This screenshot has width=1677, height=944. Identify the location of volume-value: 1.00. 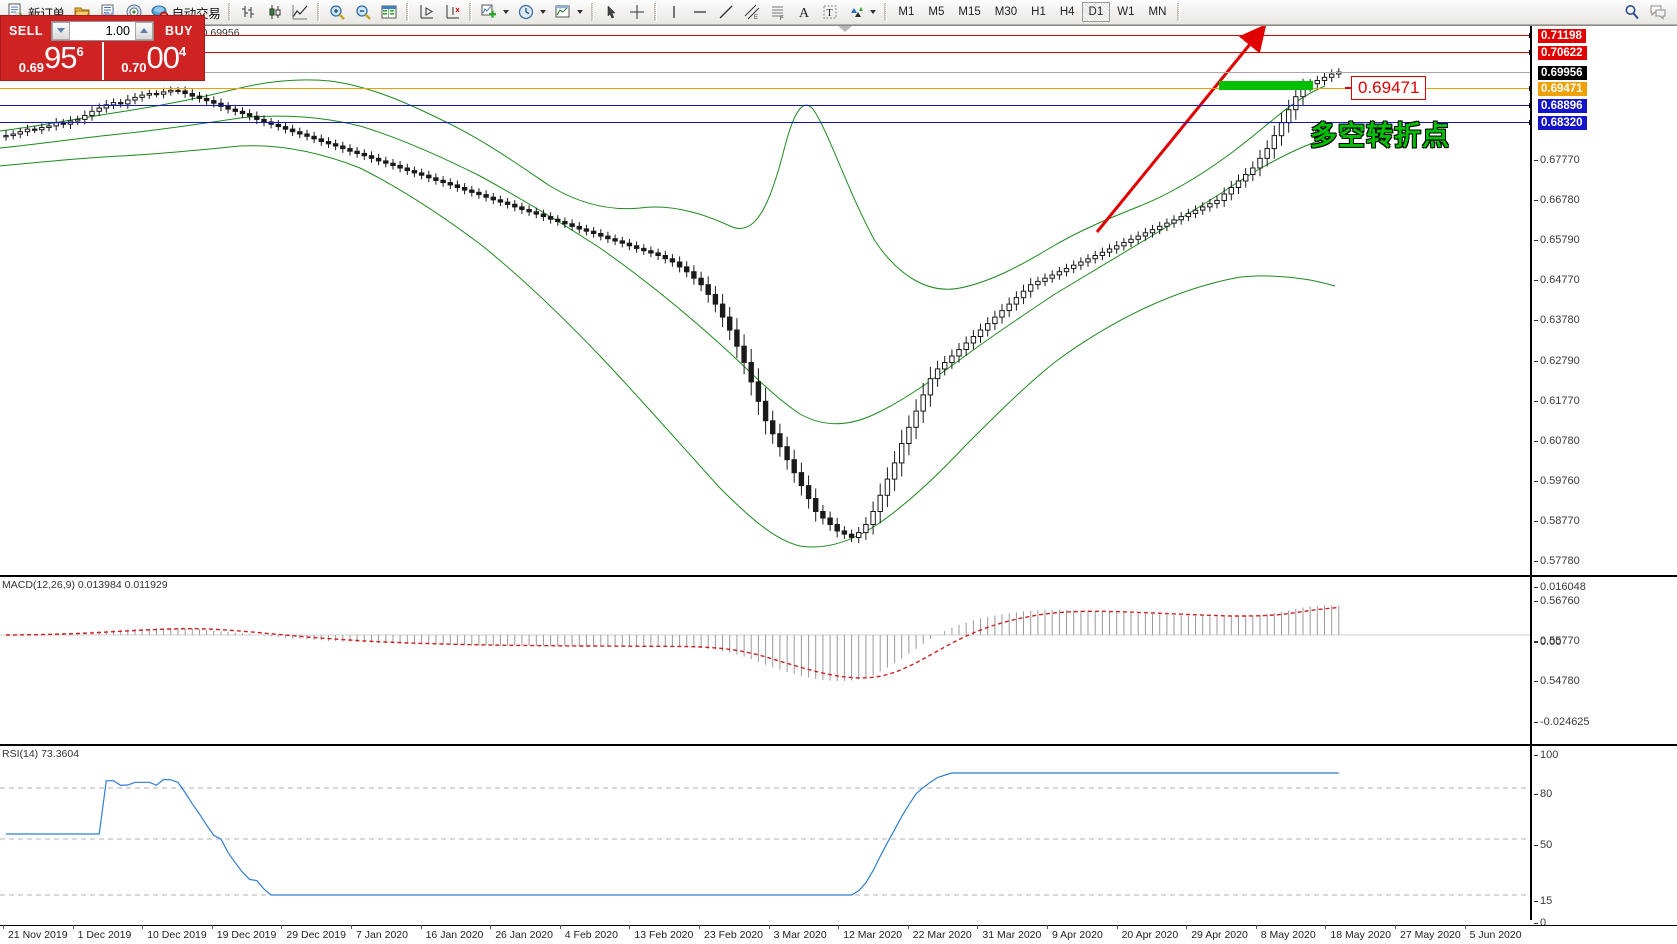
(117, 30).